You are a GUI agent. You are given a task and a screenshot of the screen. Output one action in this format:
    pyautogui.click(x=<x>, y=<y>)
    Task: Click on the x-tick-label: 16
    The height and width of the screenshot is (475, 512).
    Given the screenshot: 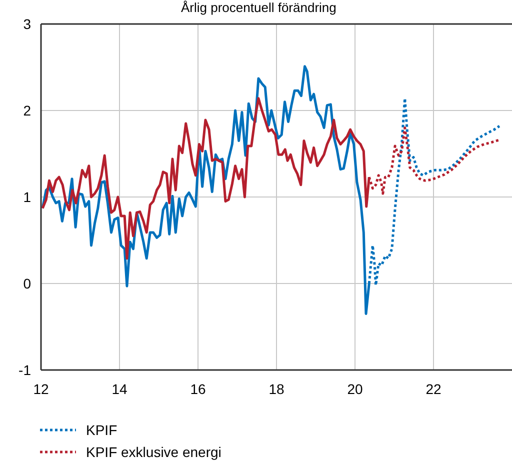 What is the action you would take?
    pyautogui.click(x=198, y=389)
    